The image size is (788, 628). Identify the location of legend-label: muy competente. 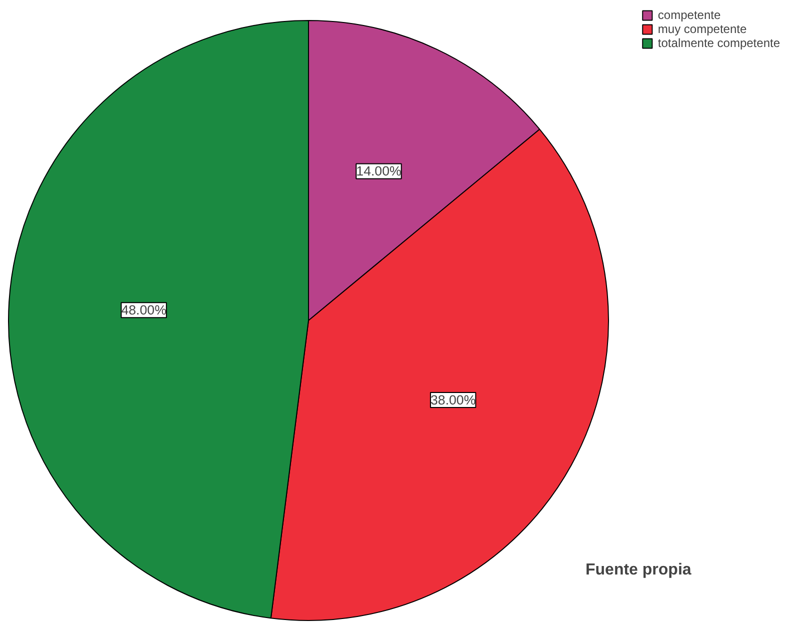
(702, 29).